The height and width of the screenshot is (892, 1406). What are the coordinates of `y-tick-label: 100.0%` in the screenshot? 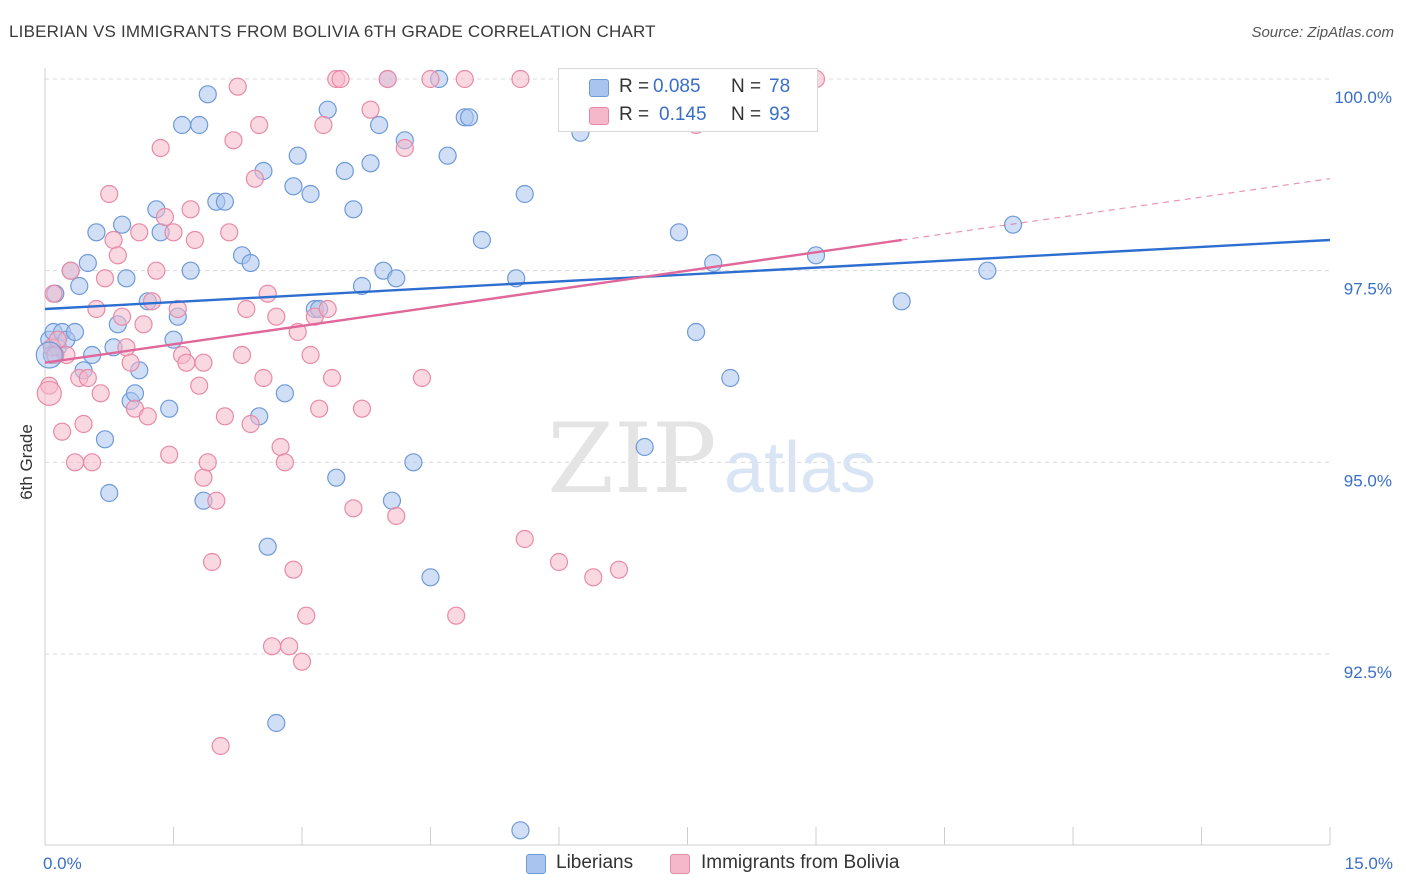 It's located at (1363, 97).